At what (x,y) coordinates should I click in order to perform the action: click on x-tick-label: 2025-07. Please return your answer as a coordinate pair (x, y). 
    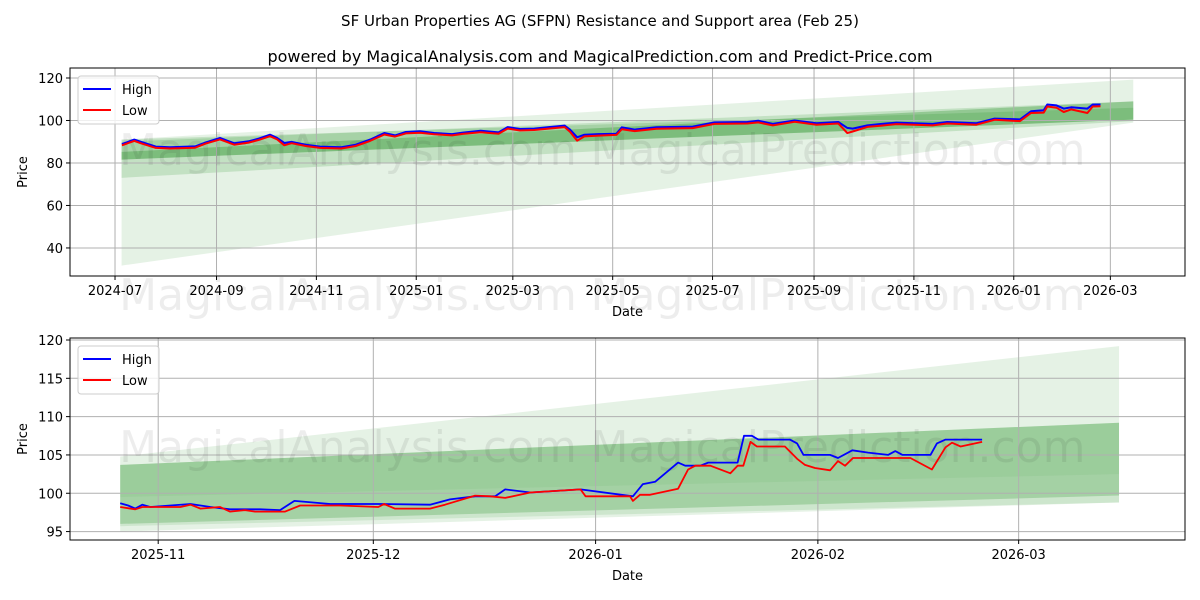
    Looking at the image, I should click on (712, 291).